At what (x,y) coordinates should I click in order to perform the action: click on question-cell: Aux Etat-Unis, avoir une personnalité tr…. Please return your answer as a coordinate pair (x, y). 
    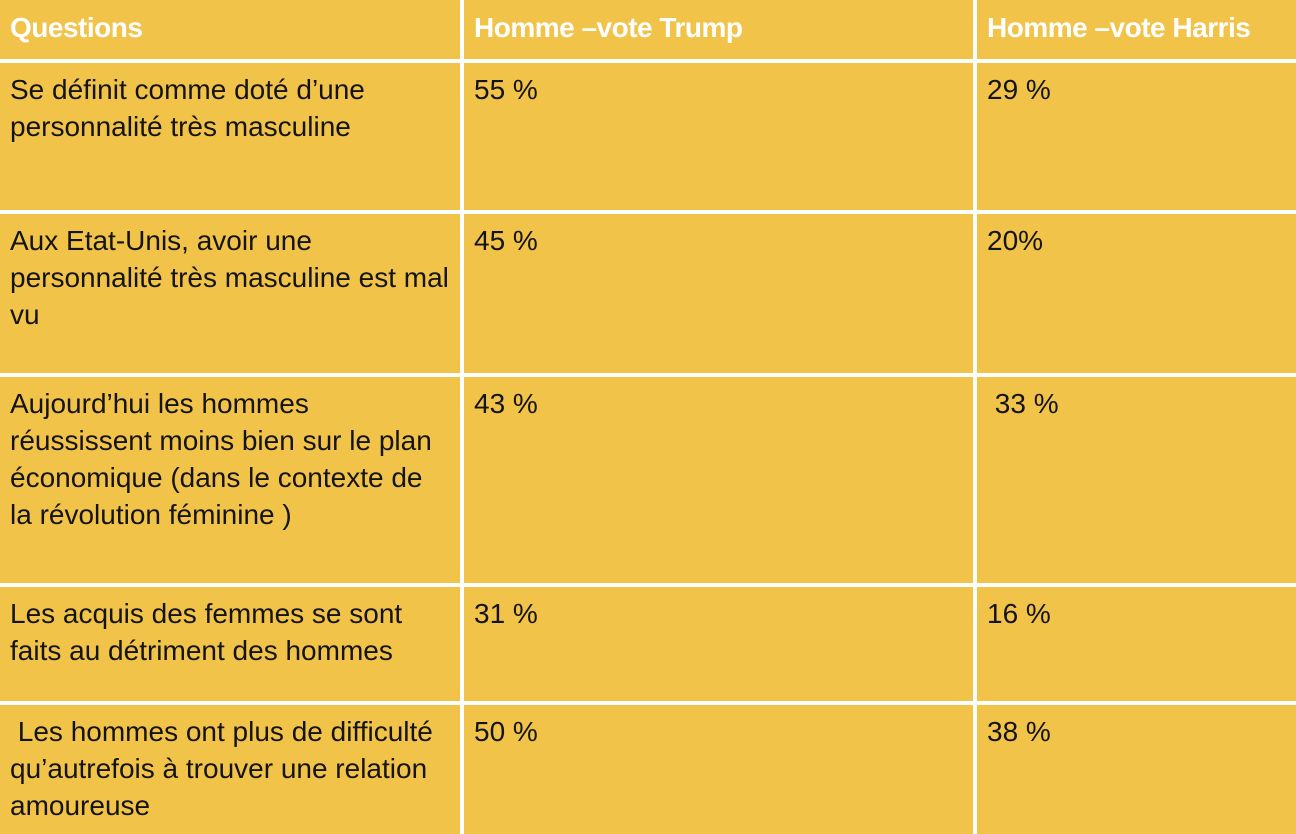
    Looking at the image, I should click on (230, 293).